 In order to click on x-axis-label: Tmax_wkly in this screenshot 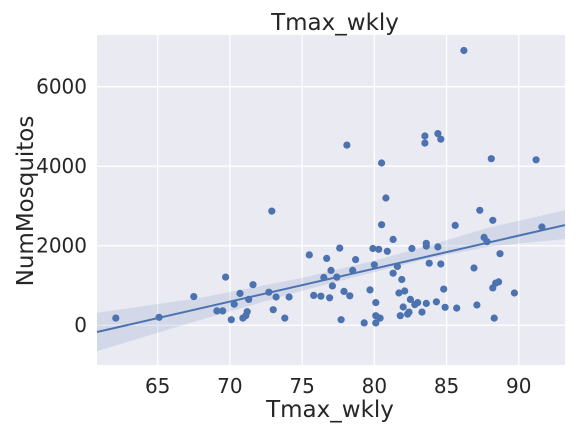, I will do `click(329, 410)`.